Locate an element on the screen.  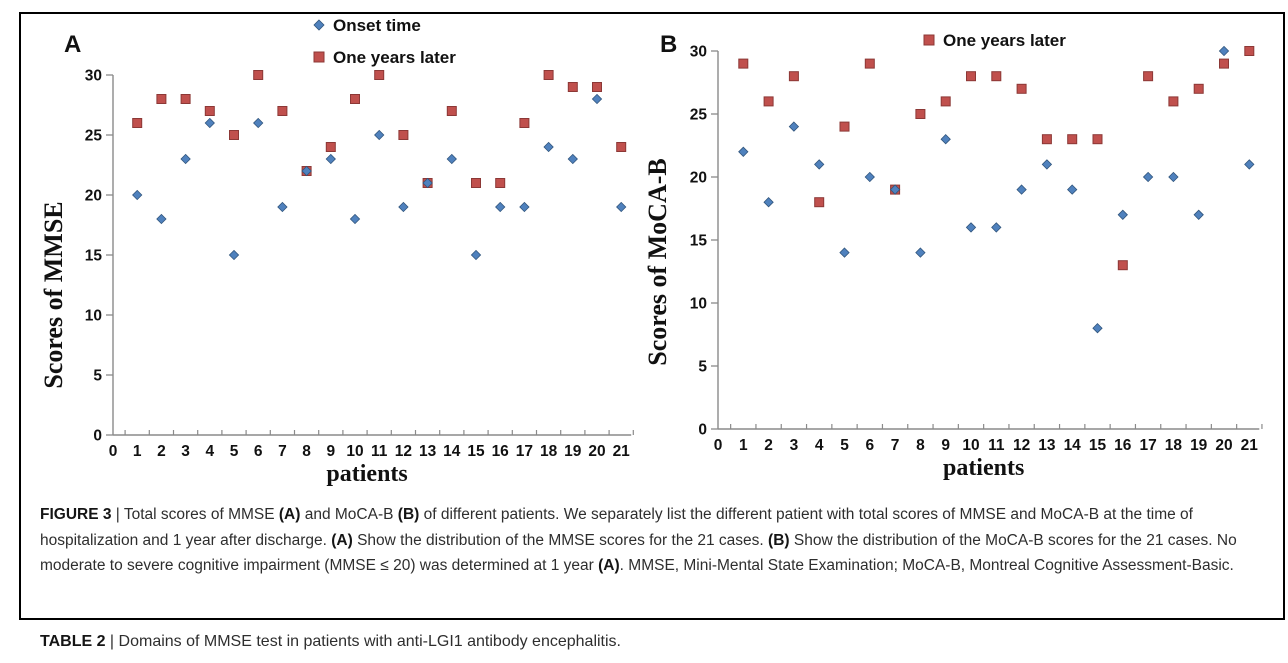
y-axis-title: Scores of MoCA-B is located at coordinates (657, 261).